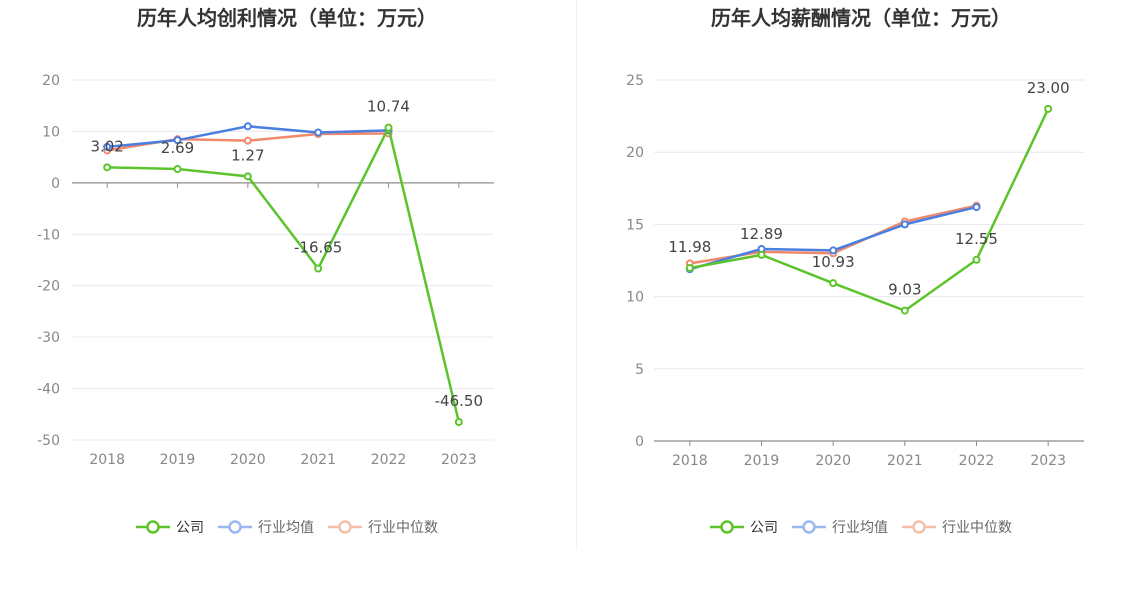 The width and height of the screenshot is (1148, 589). What do you see at coordinates (976, 239) in the screenshot?
I see `data-label: 12.55` at bounding box center [976, 239].